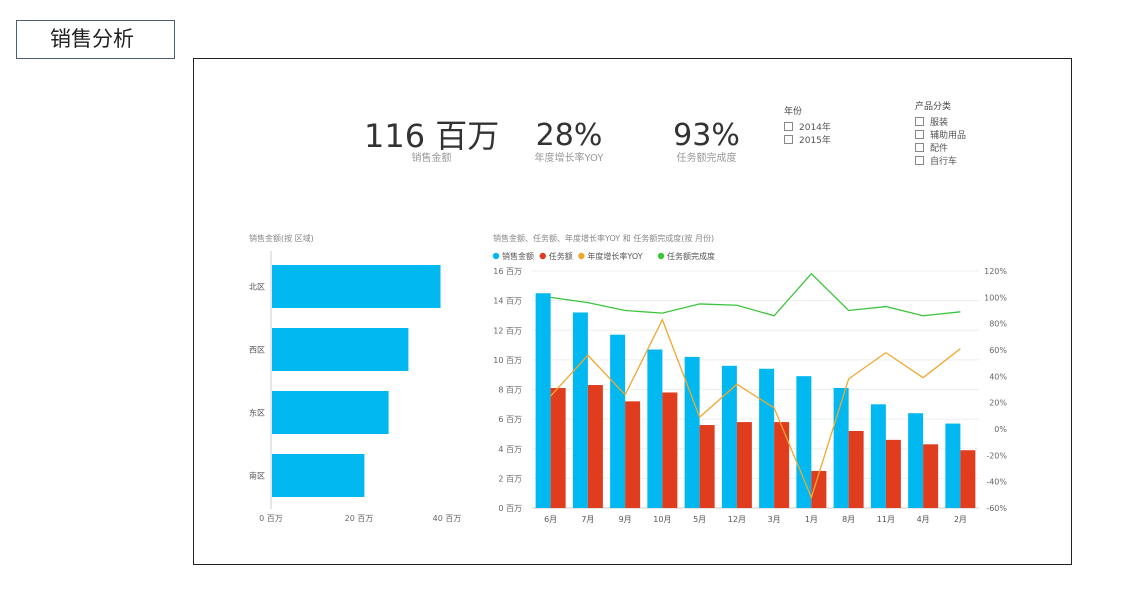 The width and height of the screenshot is (1128, 611). What do you see at coordinates (811, 519) in the screenshot?
I see `month-x-tick-label: 1月` at bounding box center [811, 519].